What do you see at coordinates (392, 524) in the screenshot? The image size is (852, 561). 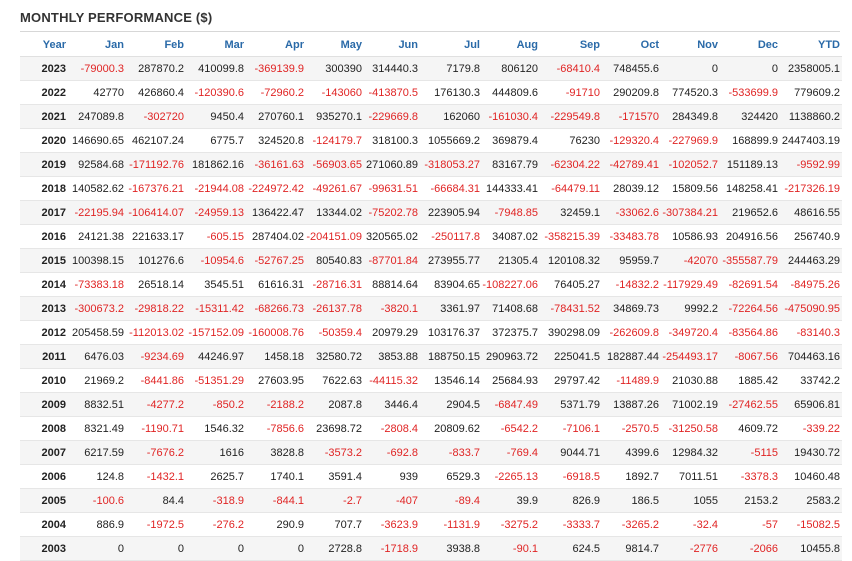 I see `month-value-cell: -3623.9` at bounding box center [392, 524].